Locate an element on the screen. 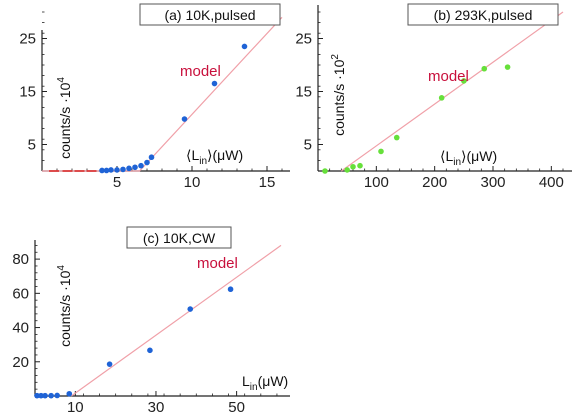  panel-c-title-box: (c) 10K,CW is located at coordinates (179, 237).